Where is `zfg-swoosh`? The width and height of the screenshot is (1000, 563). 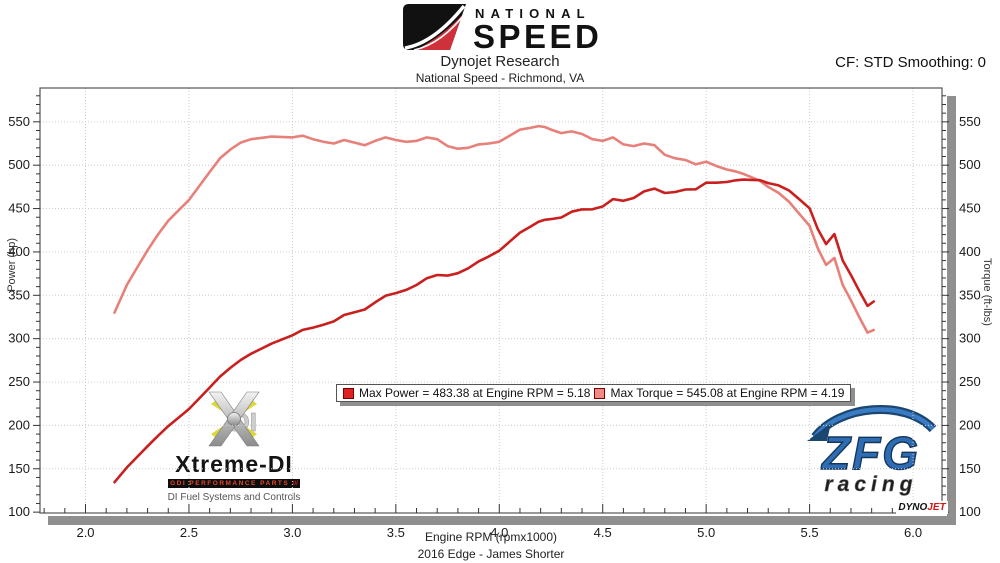
zfg-swoosh is located at coordinates (874, 423).